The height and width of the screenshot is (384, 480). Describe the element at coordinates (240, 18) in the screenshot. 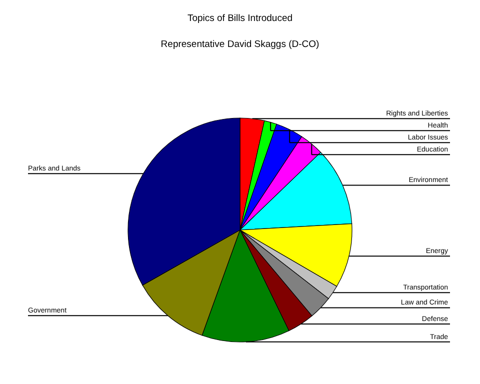

I see `chart-title: Topics of Bills Introduced` at that location.